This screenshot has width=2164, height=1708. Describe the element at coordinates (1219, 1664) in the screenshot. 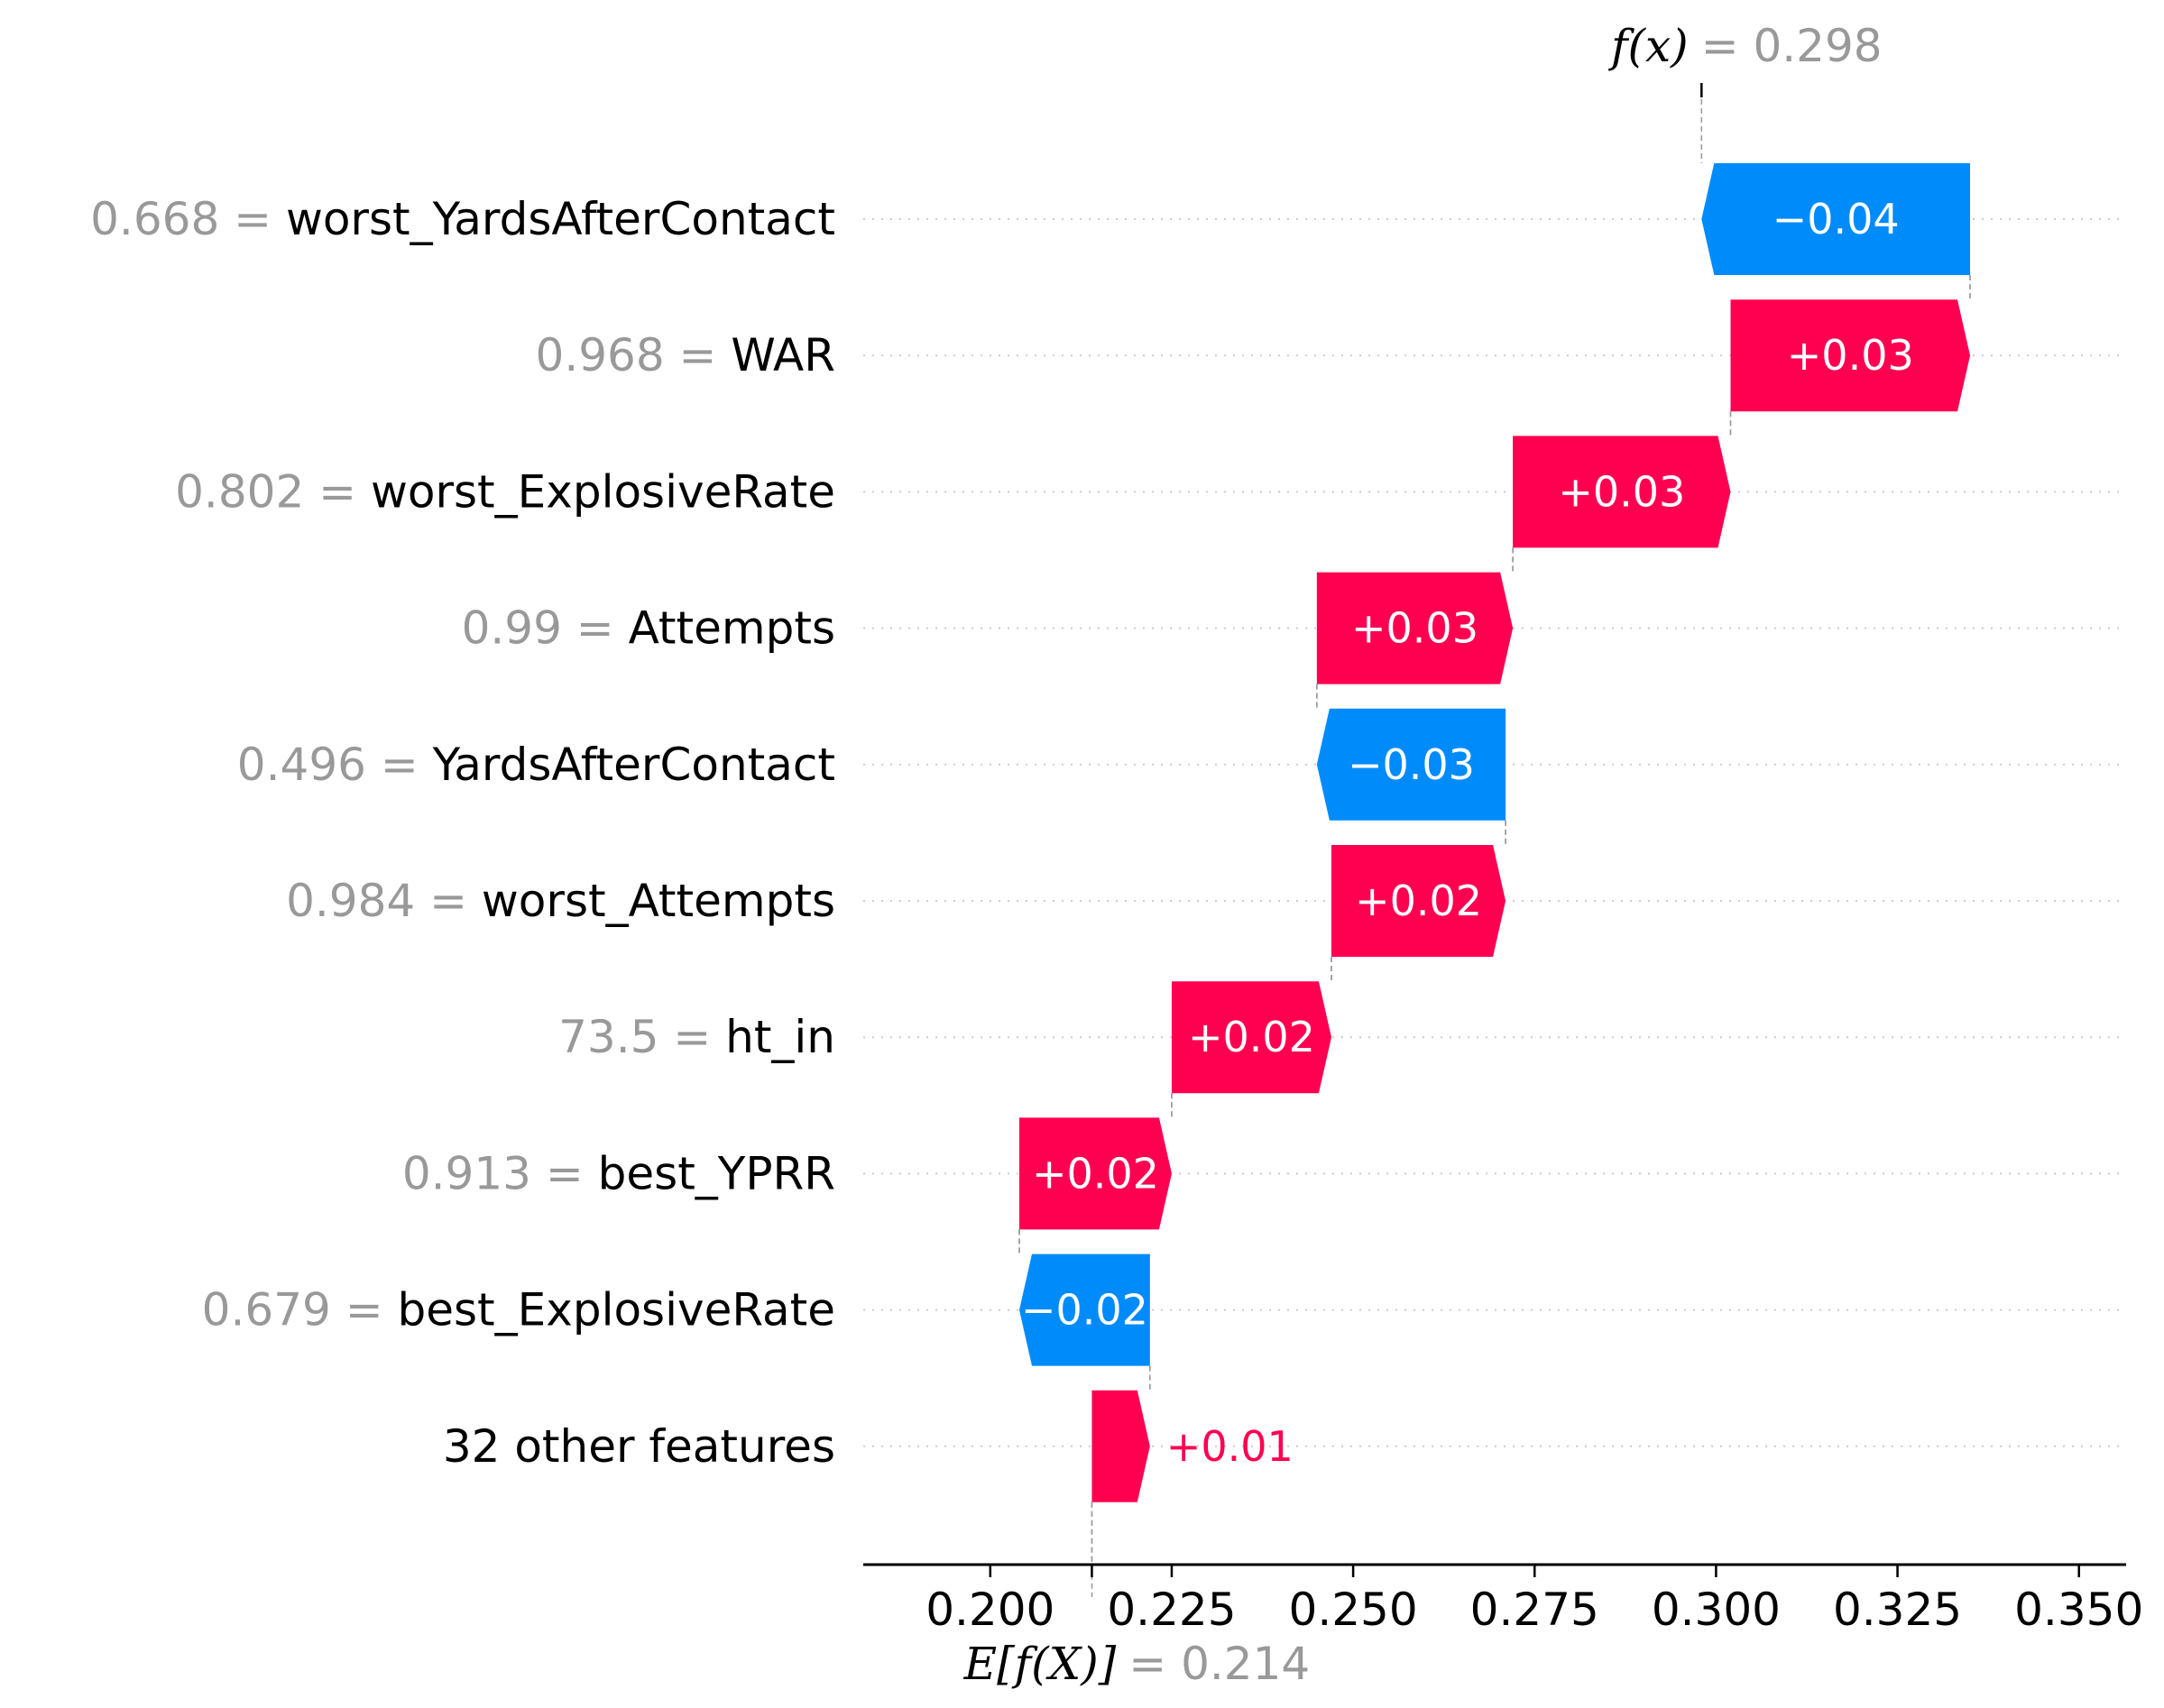

I see `base-value: = 0.214` at that location.